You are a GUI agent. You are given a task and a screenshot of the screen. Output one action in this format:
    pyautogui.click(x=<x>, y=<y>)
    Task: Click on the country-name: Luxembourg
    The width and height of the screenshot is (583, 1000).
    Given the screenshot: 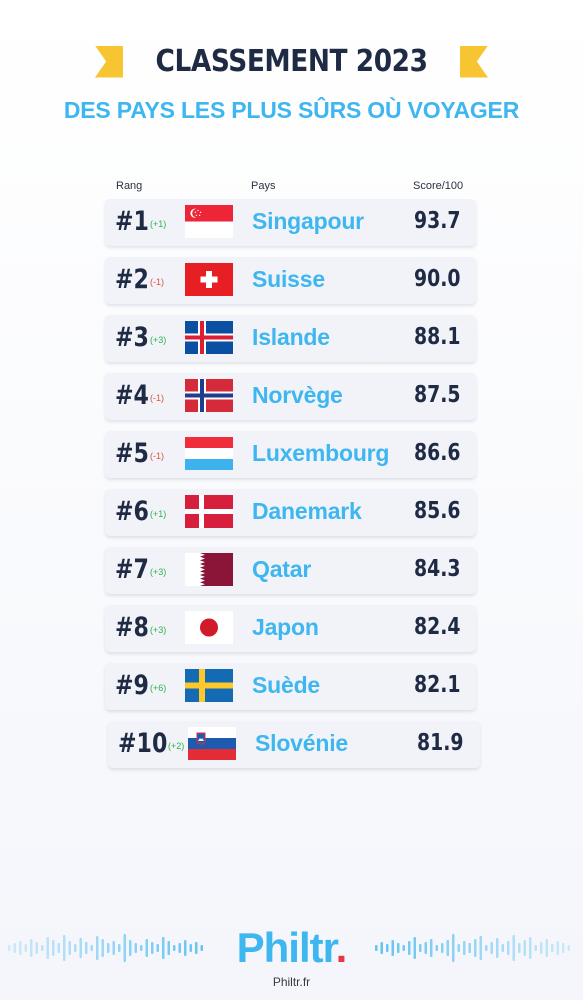 What is the action you would take?
    pyautogui.click(x=321, y=453)
    